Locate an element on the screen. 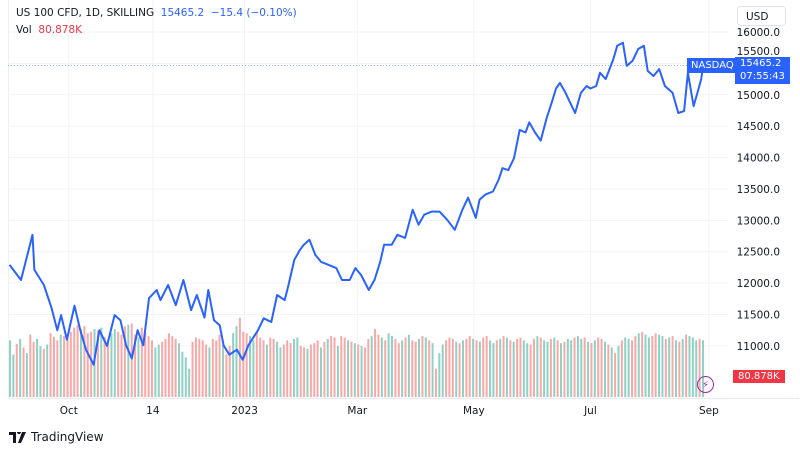 This screenshot has width=800, height=455. y-tick-label: 11000.0 is located at coordinates (758, 347).